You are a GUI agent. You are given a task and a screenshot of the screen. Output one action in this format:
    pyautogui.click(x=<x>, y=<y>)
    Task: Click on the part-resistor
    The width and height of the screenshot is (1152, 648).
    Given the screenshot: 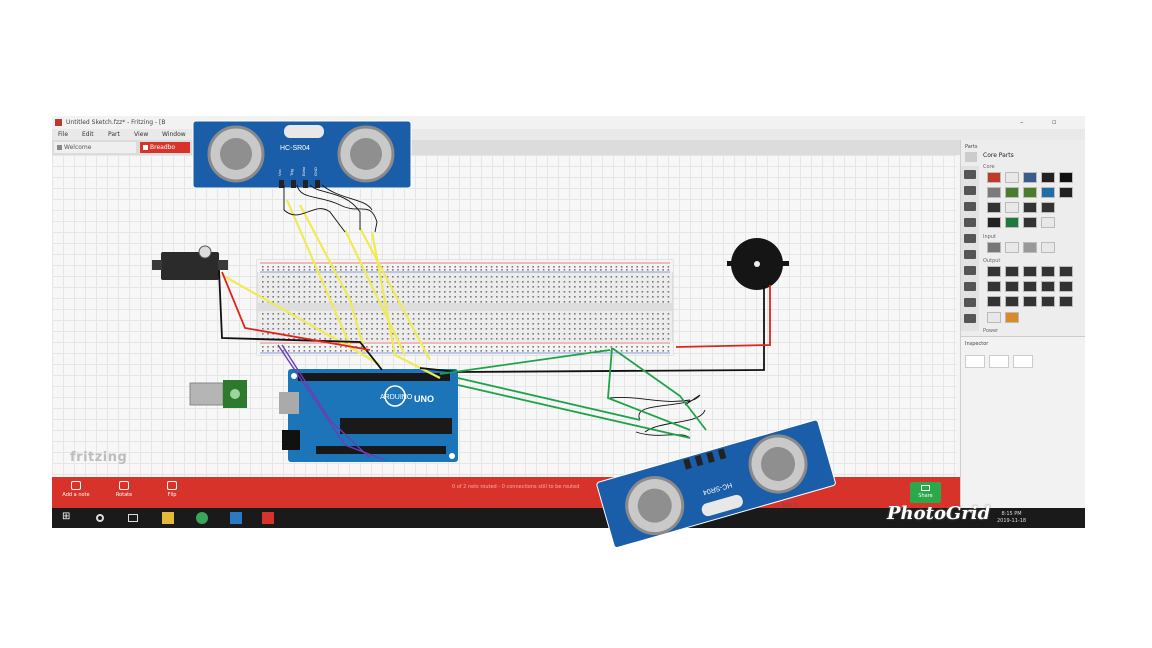 What is the action you would take?
    pyautogui.click(x=1012, y=177)
    